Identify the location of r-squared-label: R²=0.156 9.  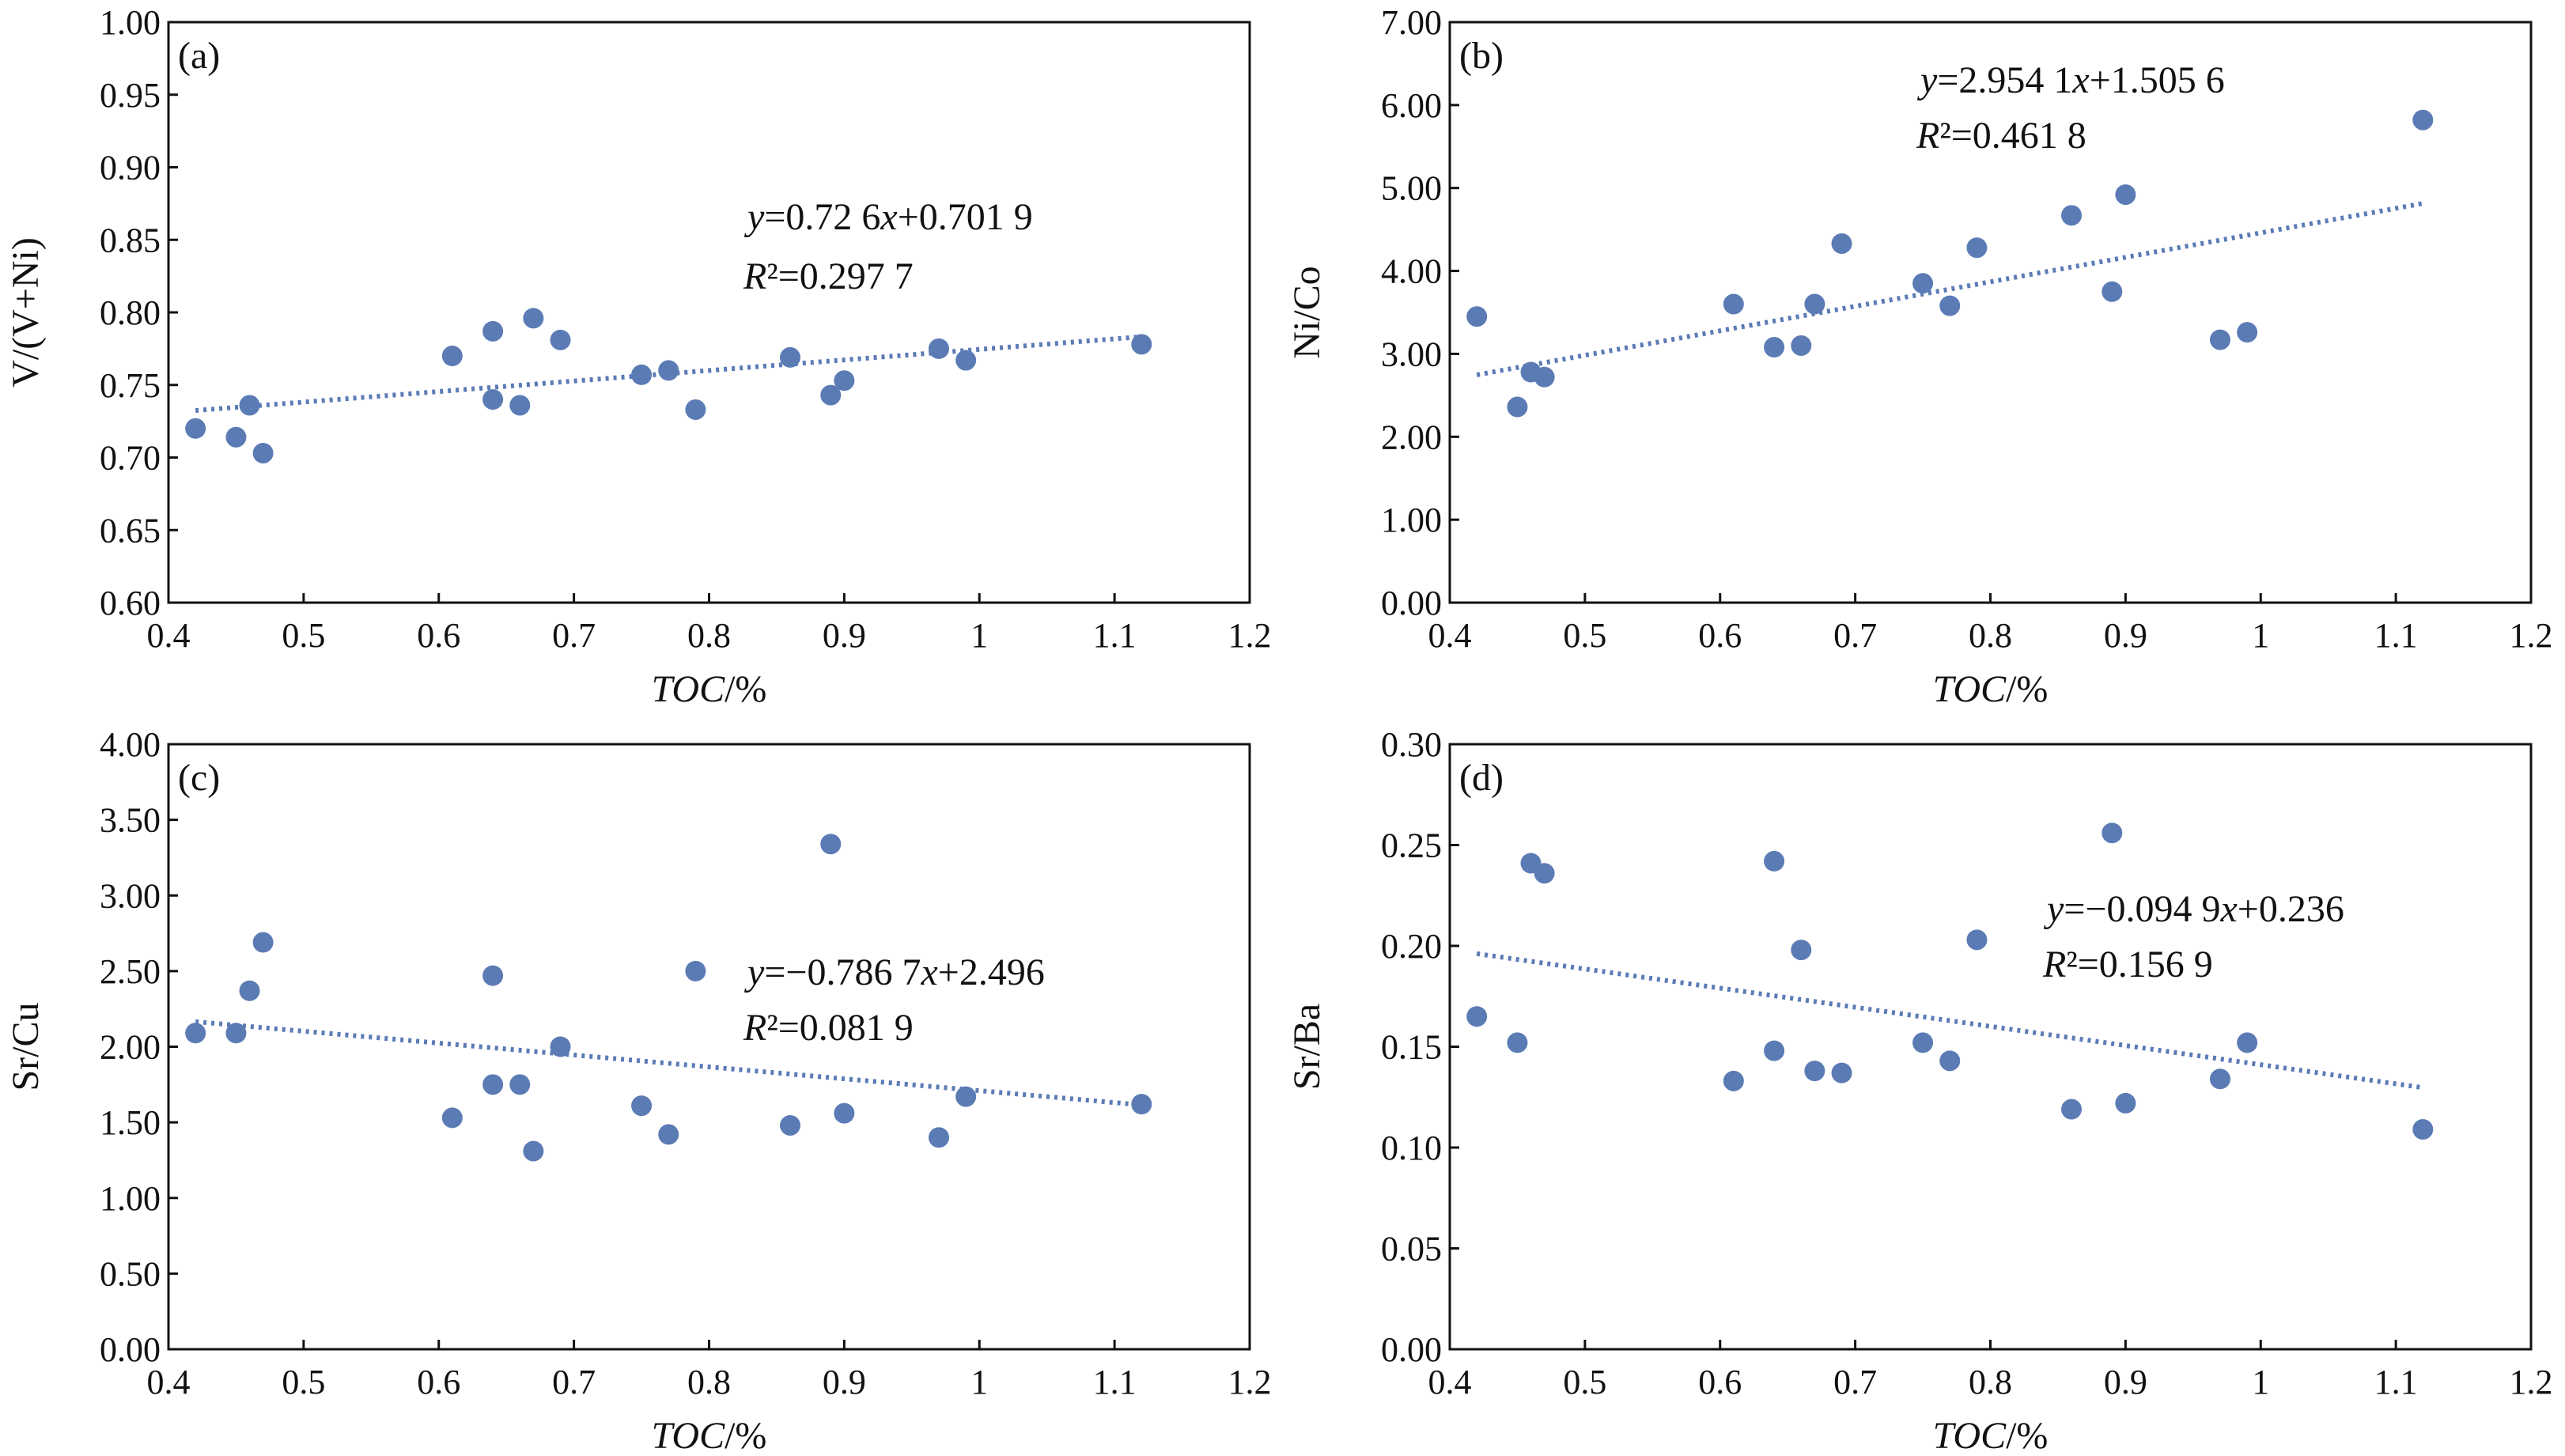
(2127, 964).